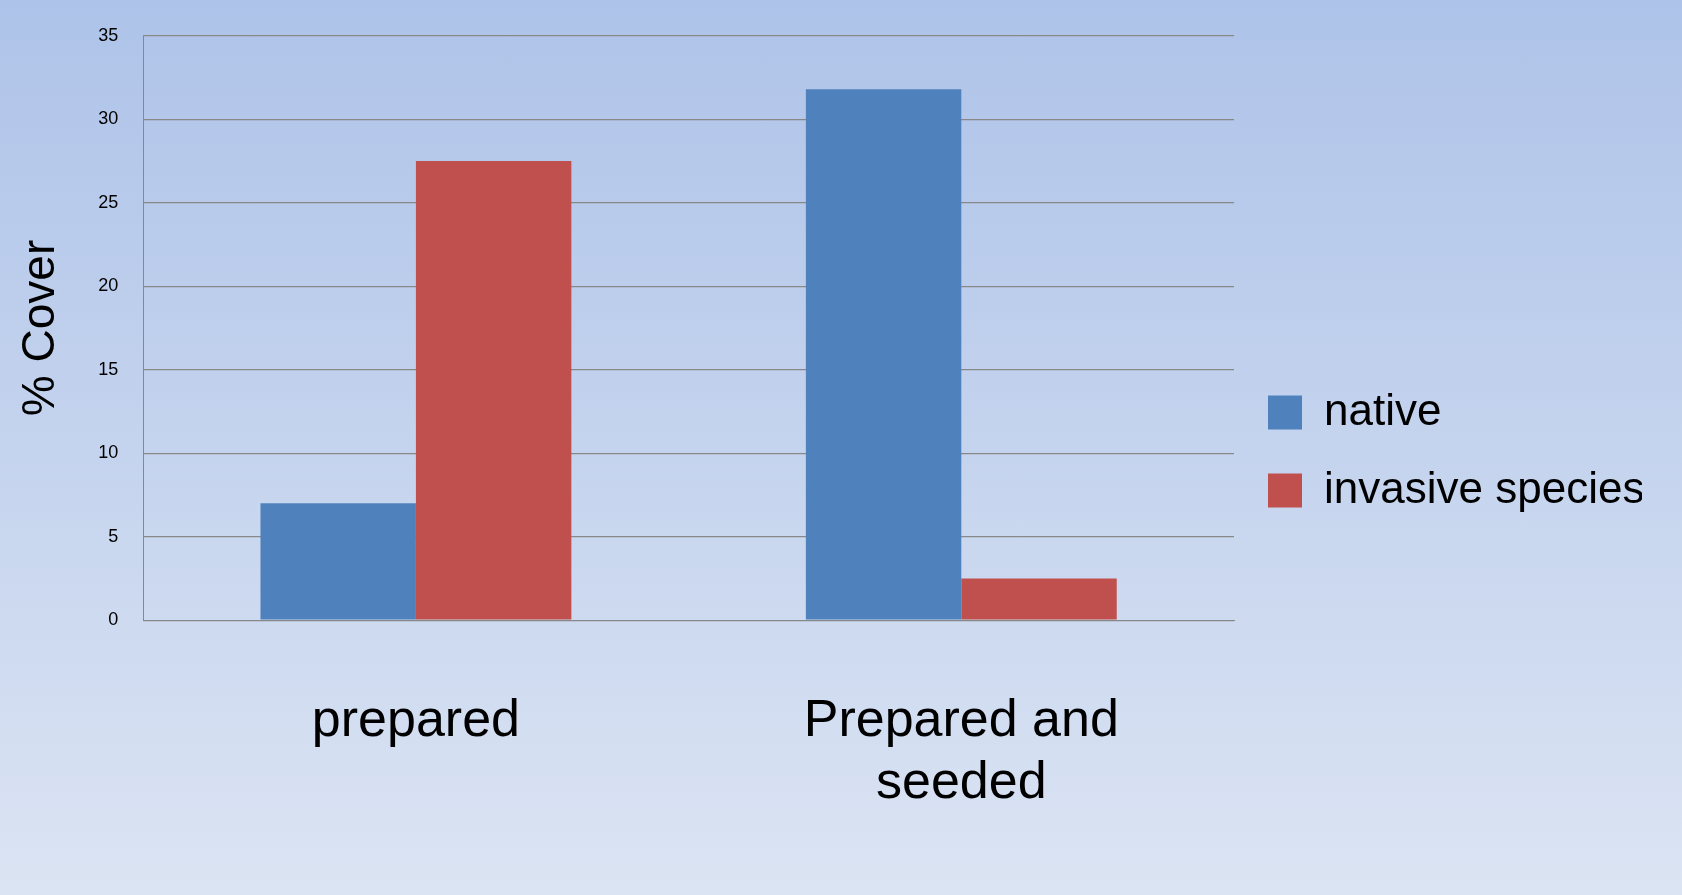 The width and height of the screenshot is (1682, 895). Describe the element at coordinates (38, 328) in the screenshot. I see `y-axis-title: % Cover` at that location.